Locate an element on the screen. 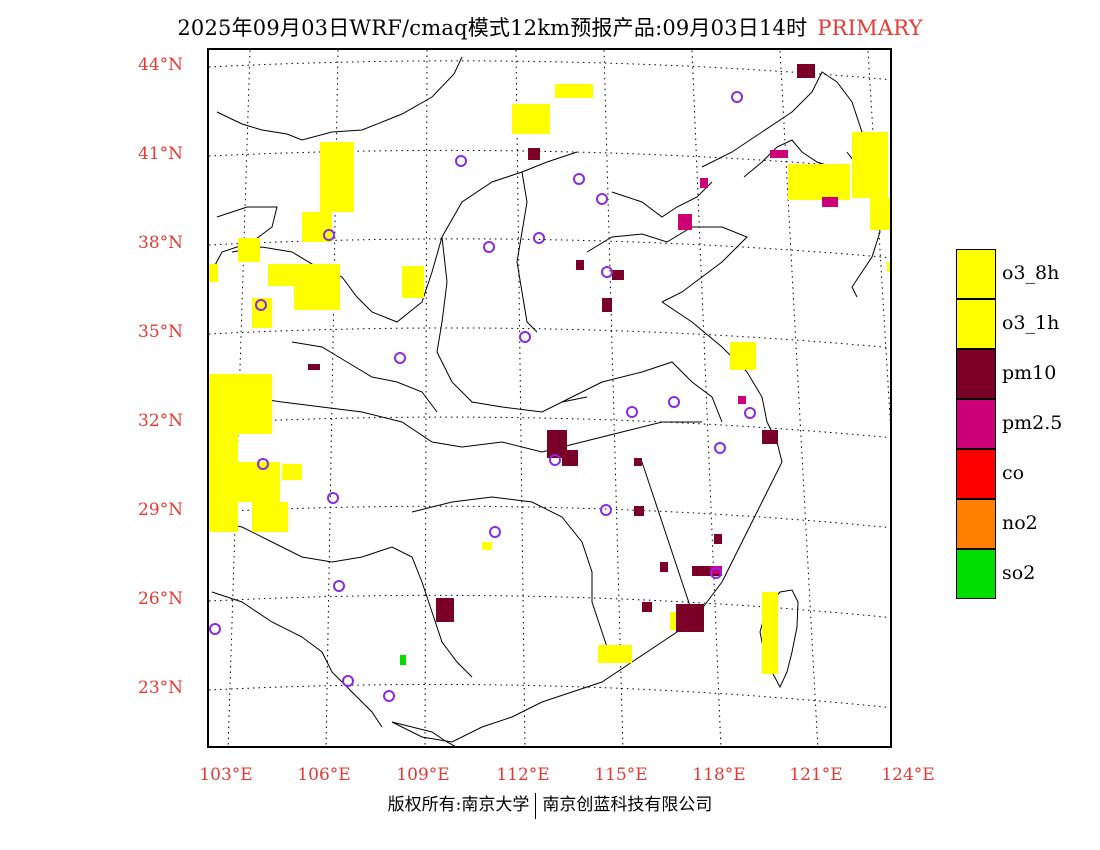  legend-swatch-pm10 is located at coordinates (976, 374).